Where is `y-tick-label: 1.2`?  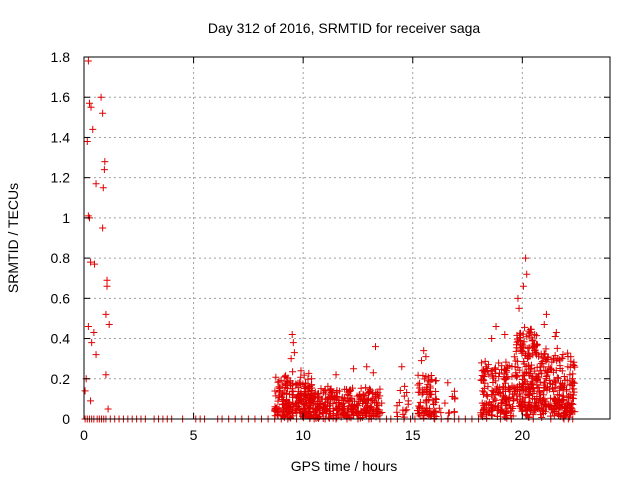 y-tick-label: 1.2 is located at coordinates (61, 178).